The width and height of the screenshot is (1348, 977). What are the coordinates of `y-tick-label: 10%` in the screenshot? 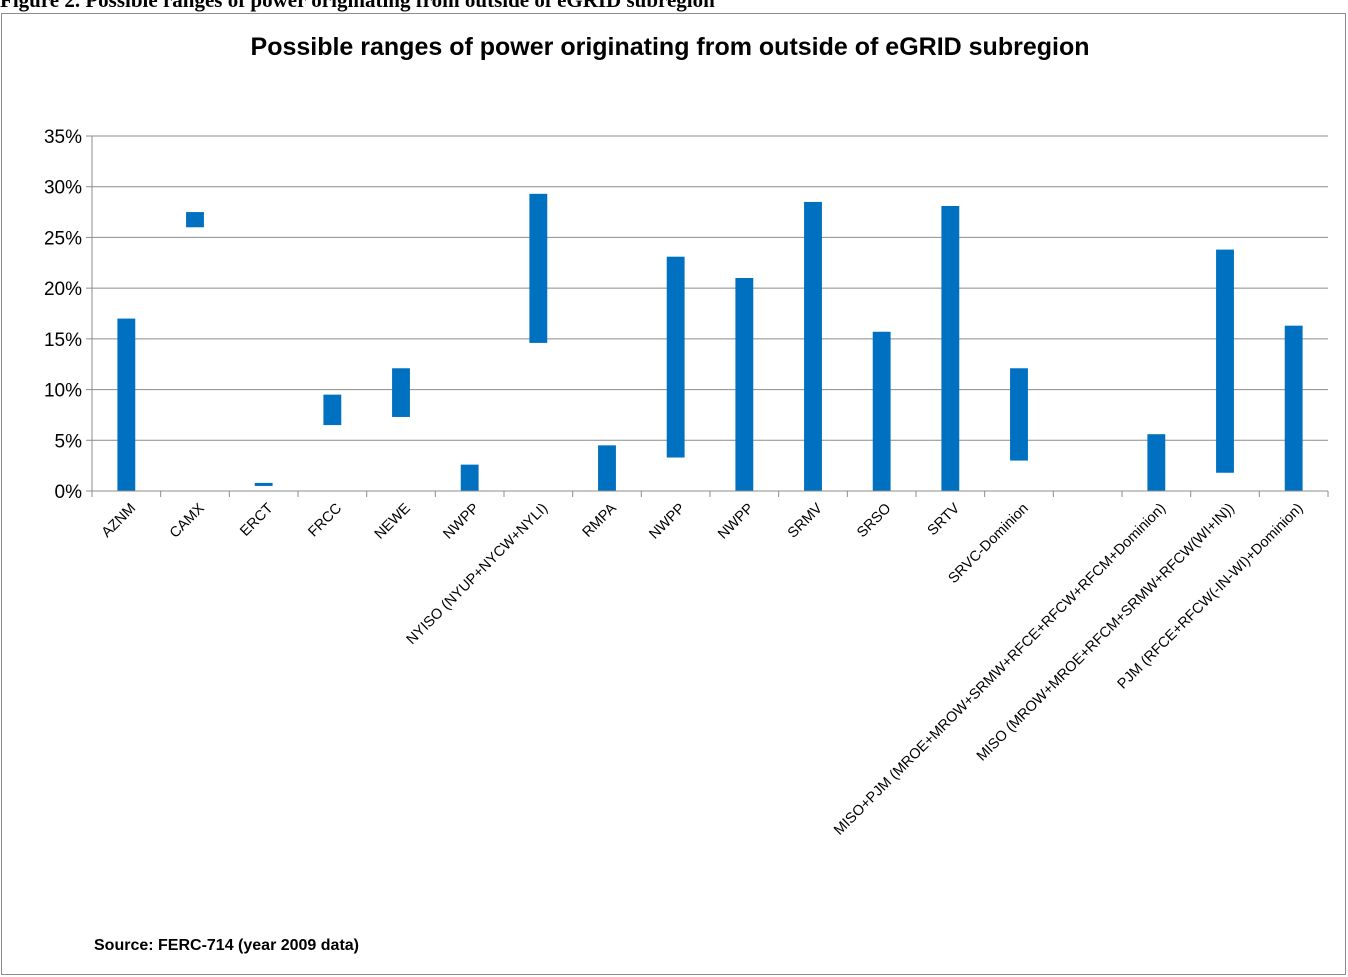 It's located at (63, 391).